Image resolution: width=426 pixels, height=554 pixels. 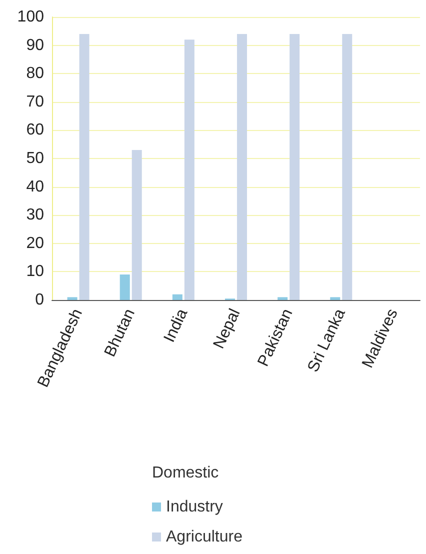 What do you see at coordinates (39, 300) in the screenshot?
I see `y-tick-label: 0` at bounding box center [39, 300].